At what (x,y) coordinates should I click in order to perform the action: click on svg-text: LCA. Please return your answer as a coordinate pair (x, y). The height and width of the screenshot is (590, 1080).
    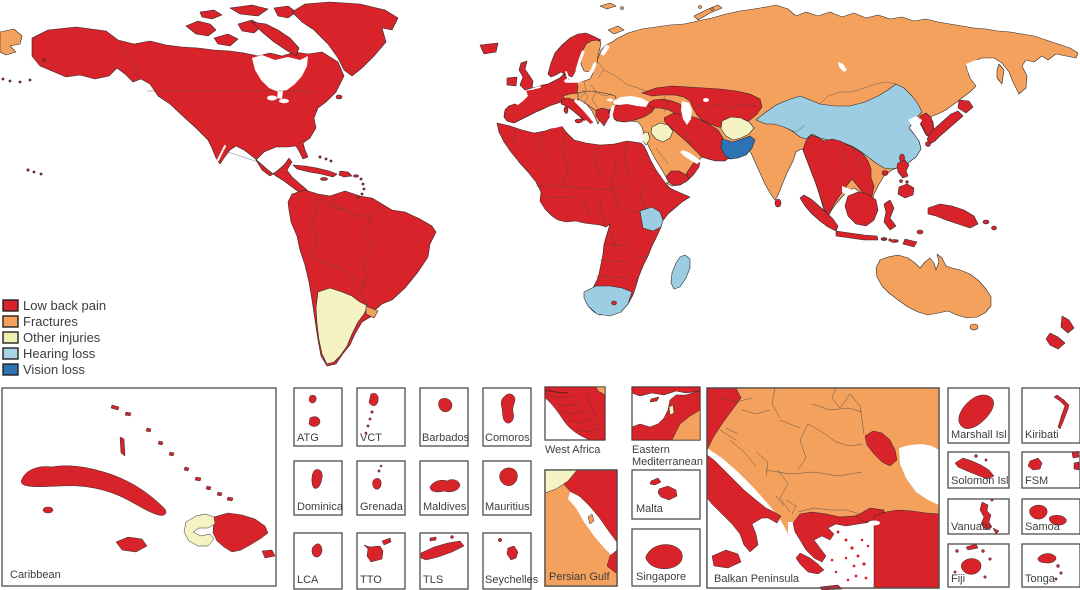
    Looking at the image, I should click on (308, 580).